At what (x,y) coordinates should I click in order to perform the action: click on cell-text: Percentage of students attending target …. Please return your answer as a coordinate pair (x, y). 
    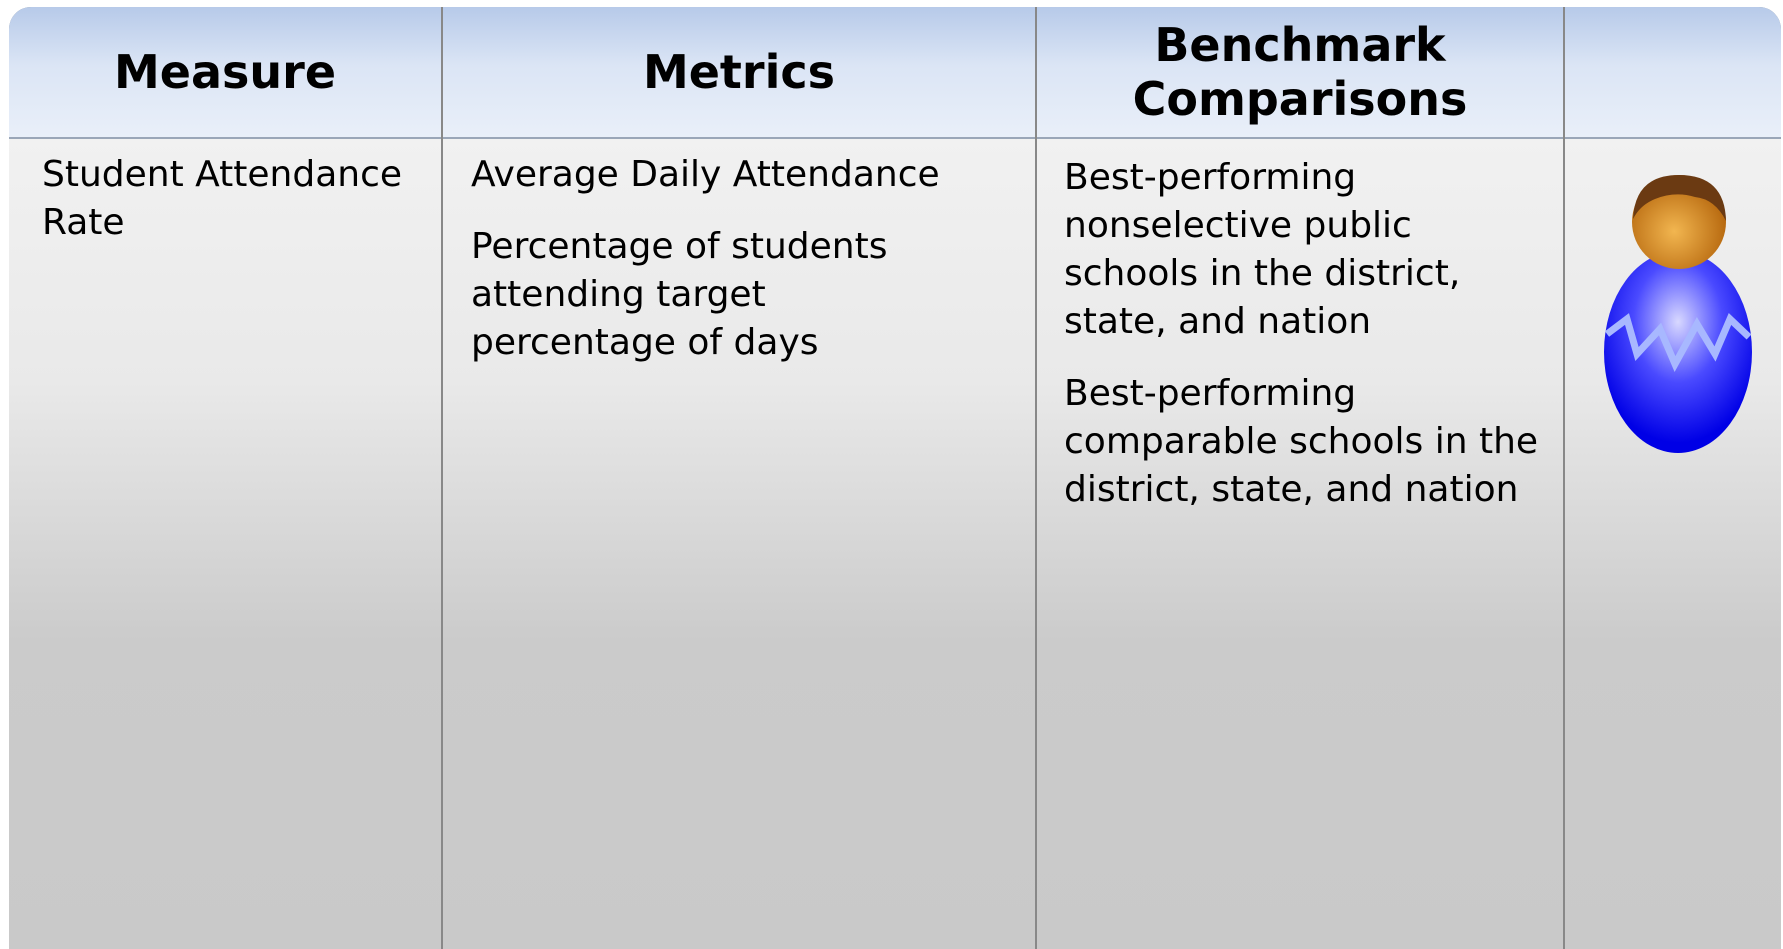
    Looking at the image, I should click on (679, 294).